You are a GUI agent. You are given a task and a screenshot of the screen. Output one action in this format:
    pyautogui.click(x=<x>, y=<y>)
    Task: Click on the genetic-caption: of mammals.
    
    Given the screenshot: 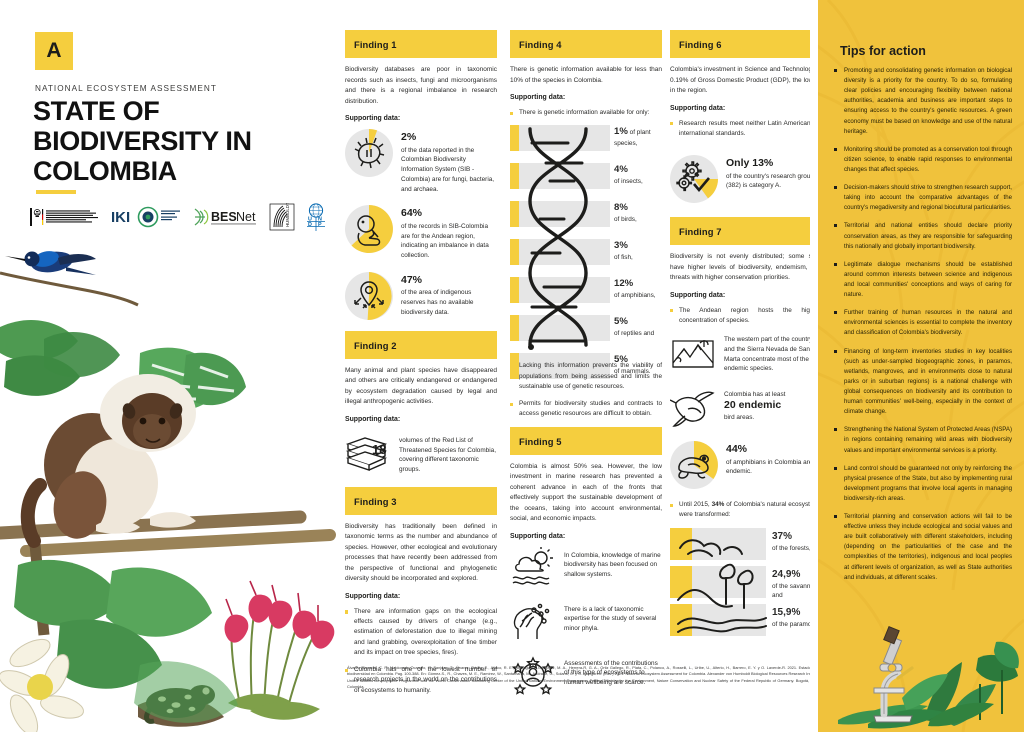 What is the action you would take?
    pyautogui.click(x=632, y=372)
    